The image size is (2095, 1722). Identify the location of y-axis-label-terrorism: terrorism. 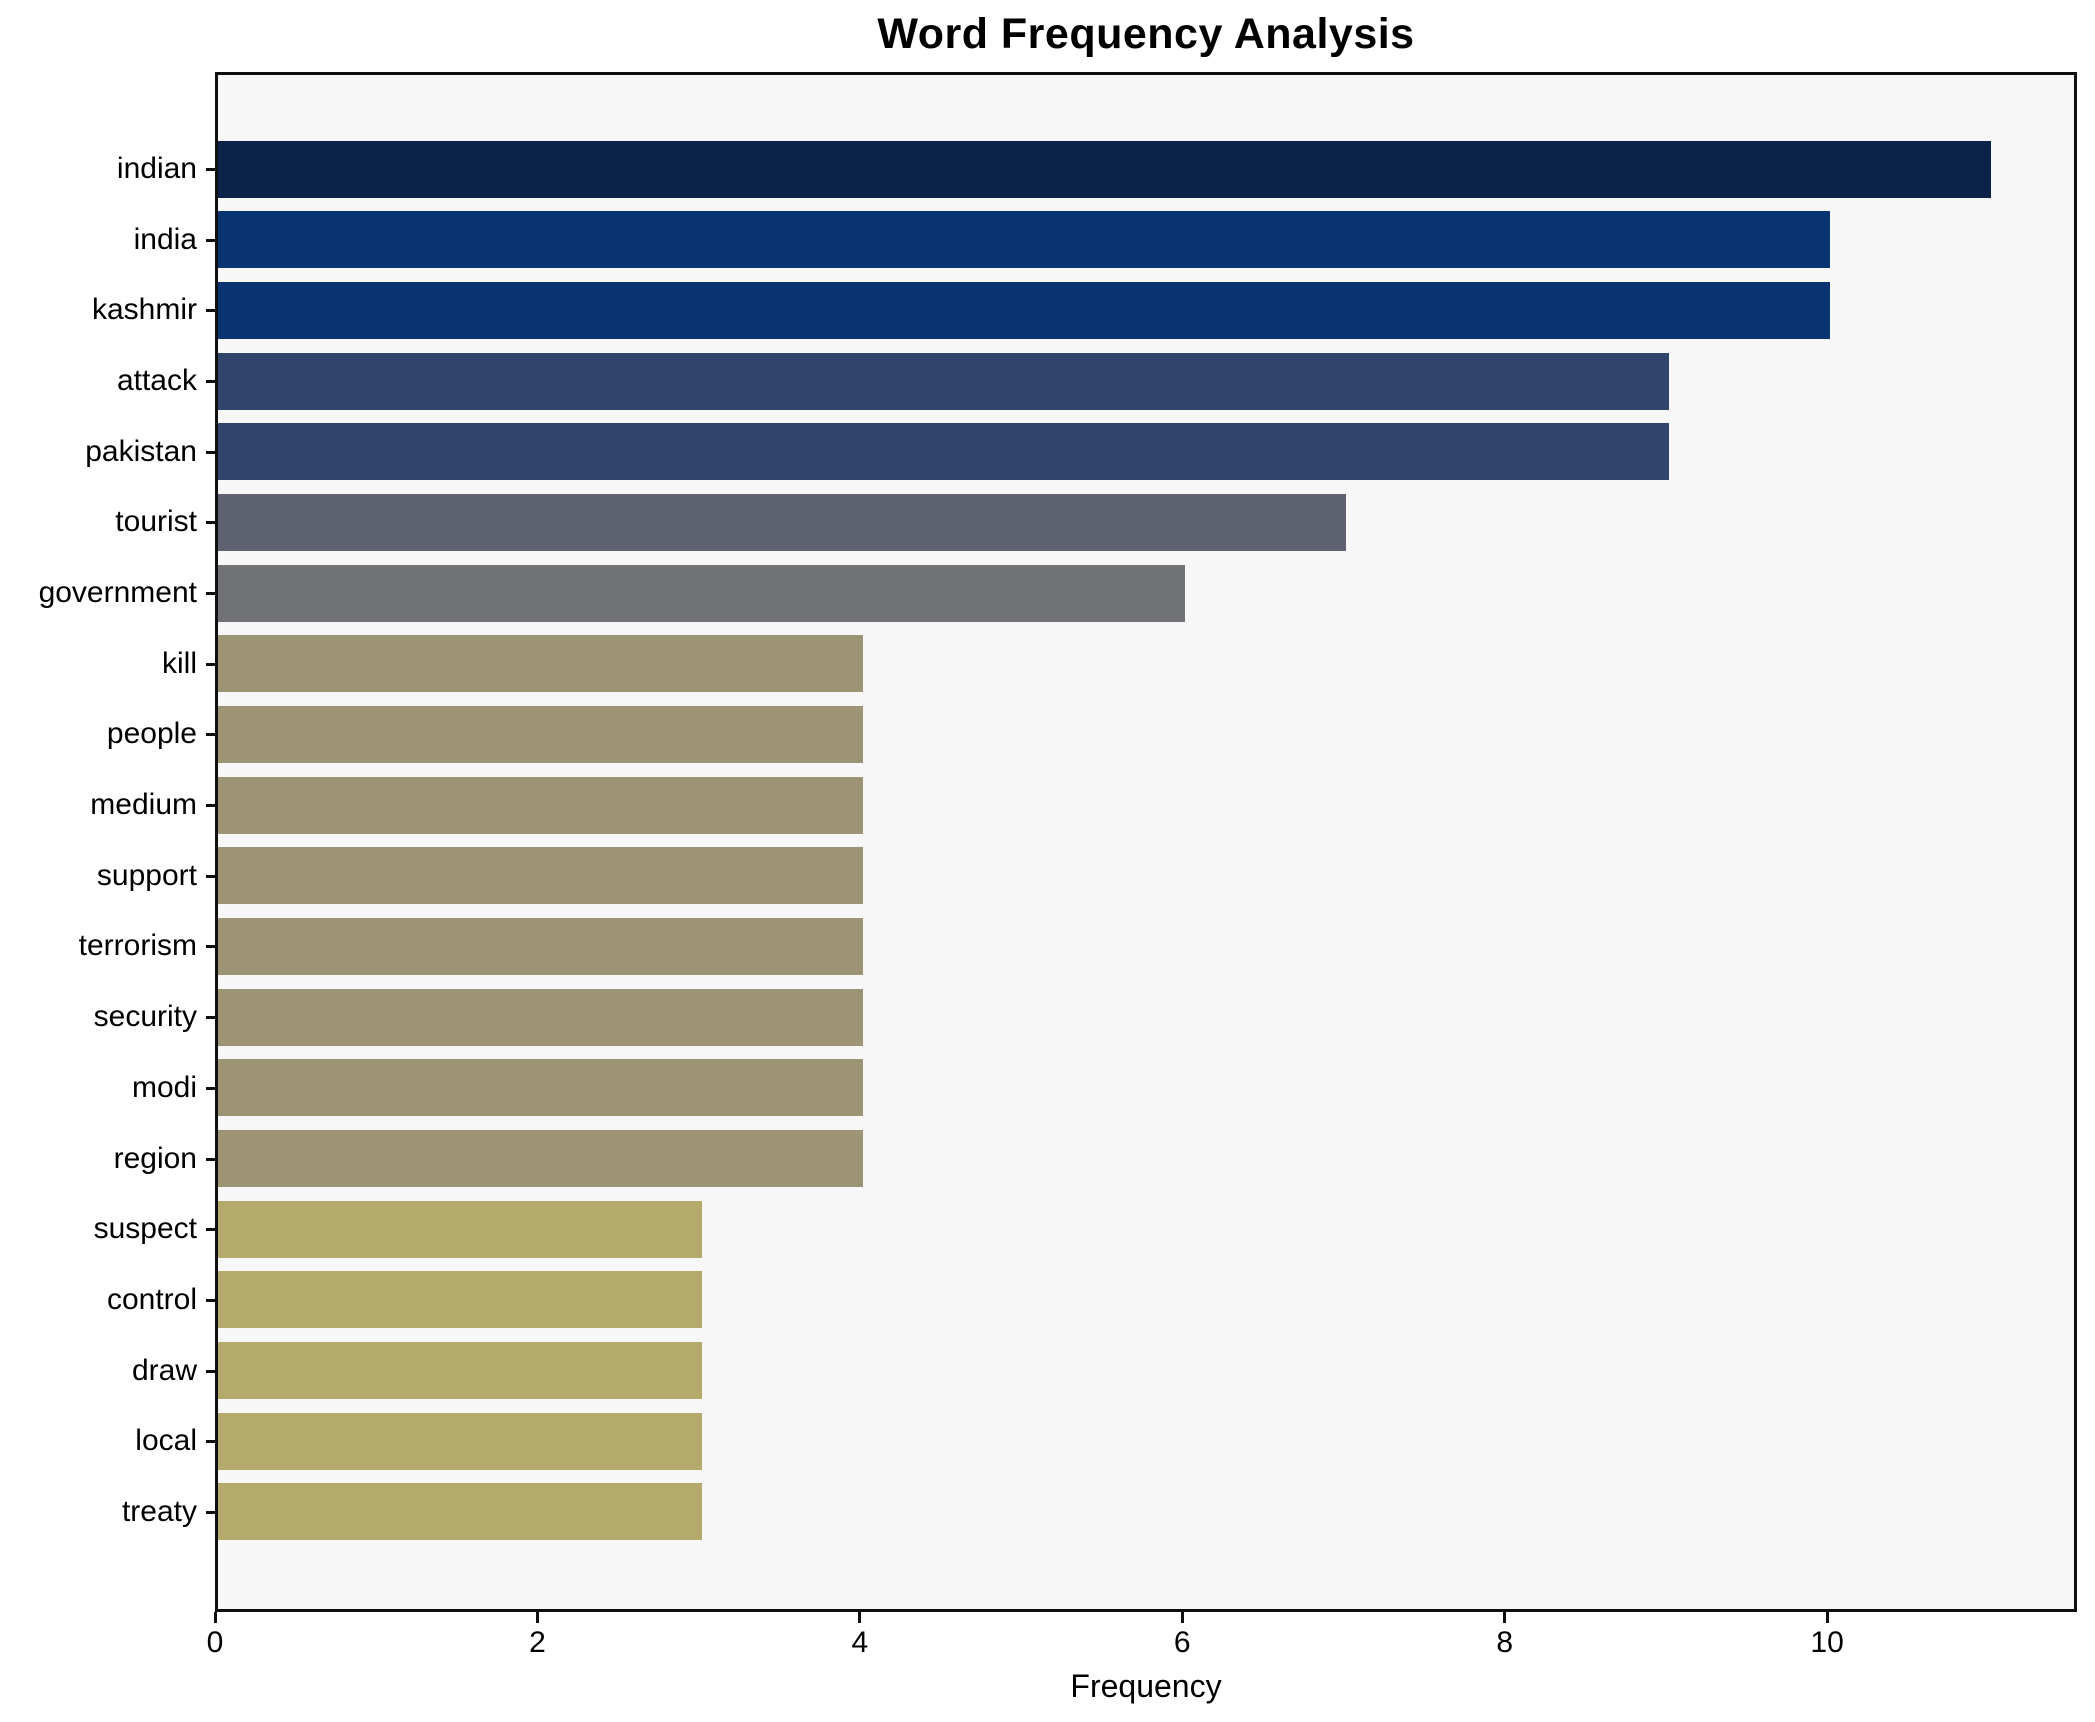
(137, 946).